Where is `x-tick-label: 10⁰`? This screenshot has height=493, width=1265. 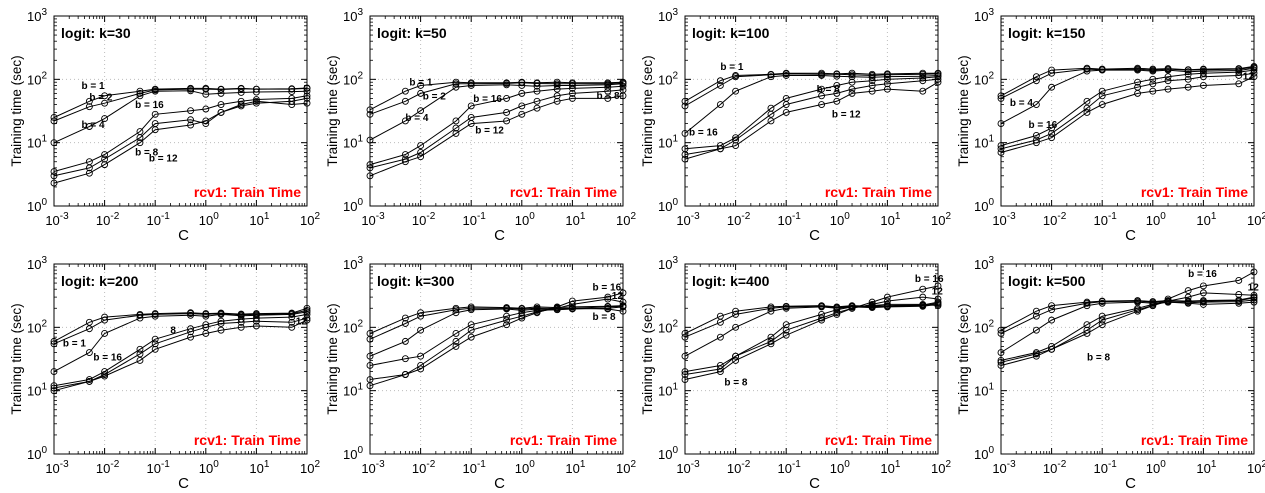 x-tick-label: 10⁰ is located at coordinates (1156, 467).